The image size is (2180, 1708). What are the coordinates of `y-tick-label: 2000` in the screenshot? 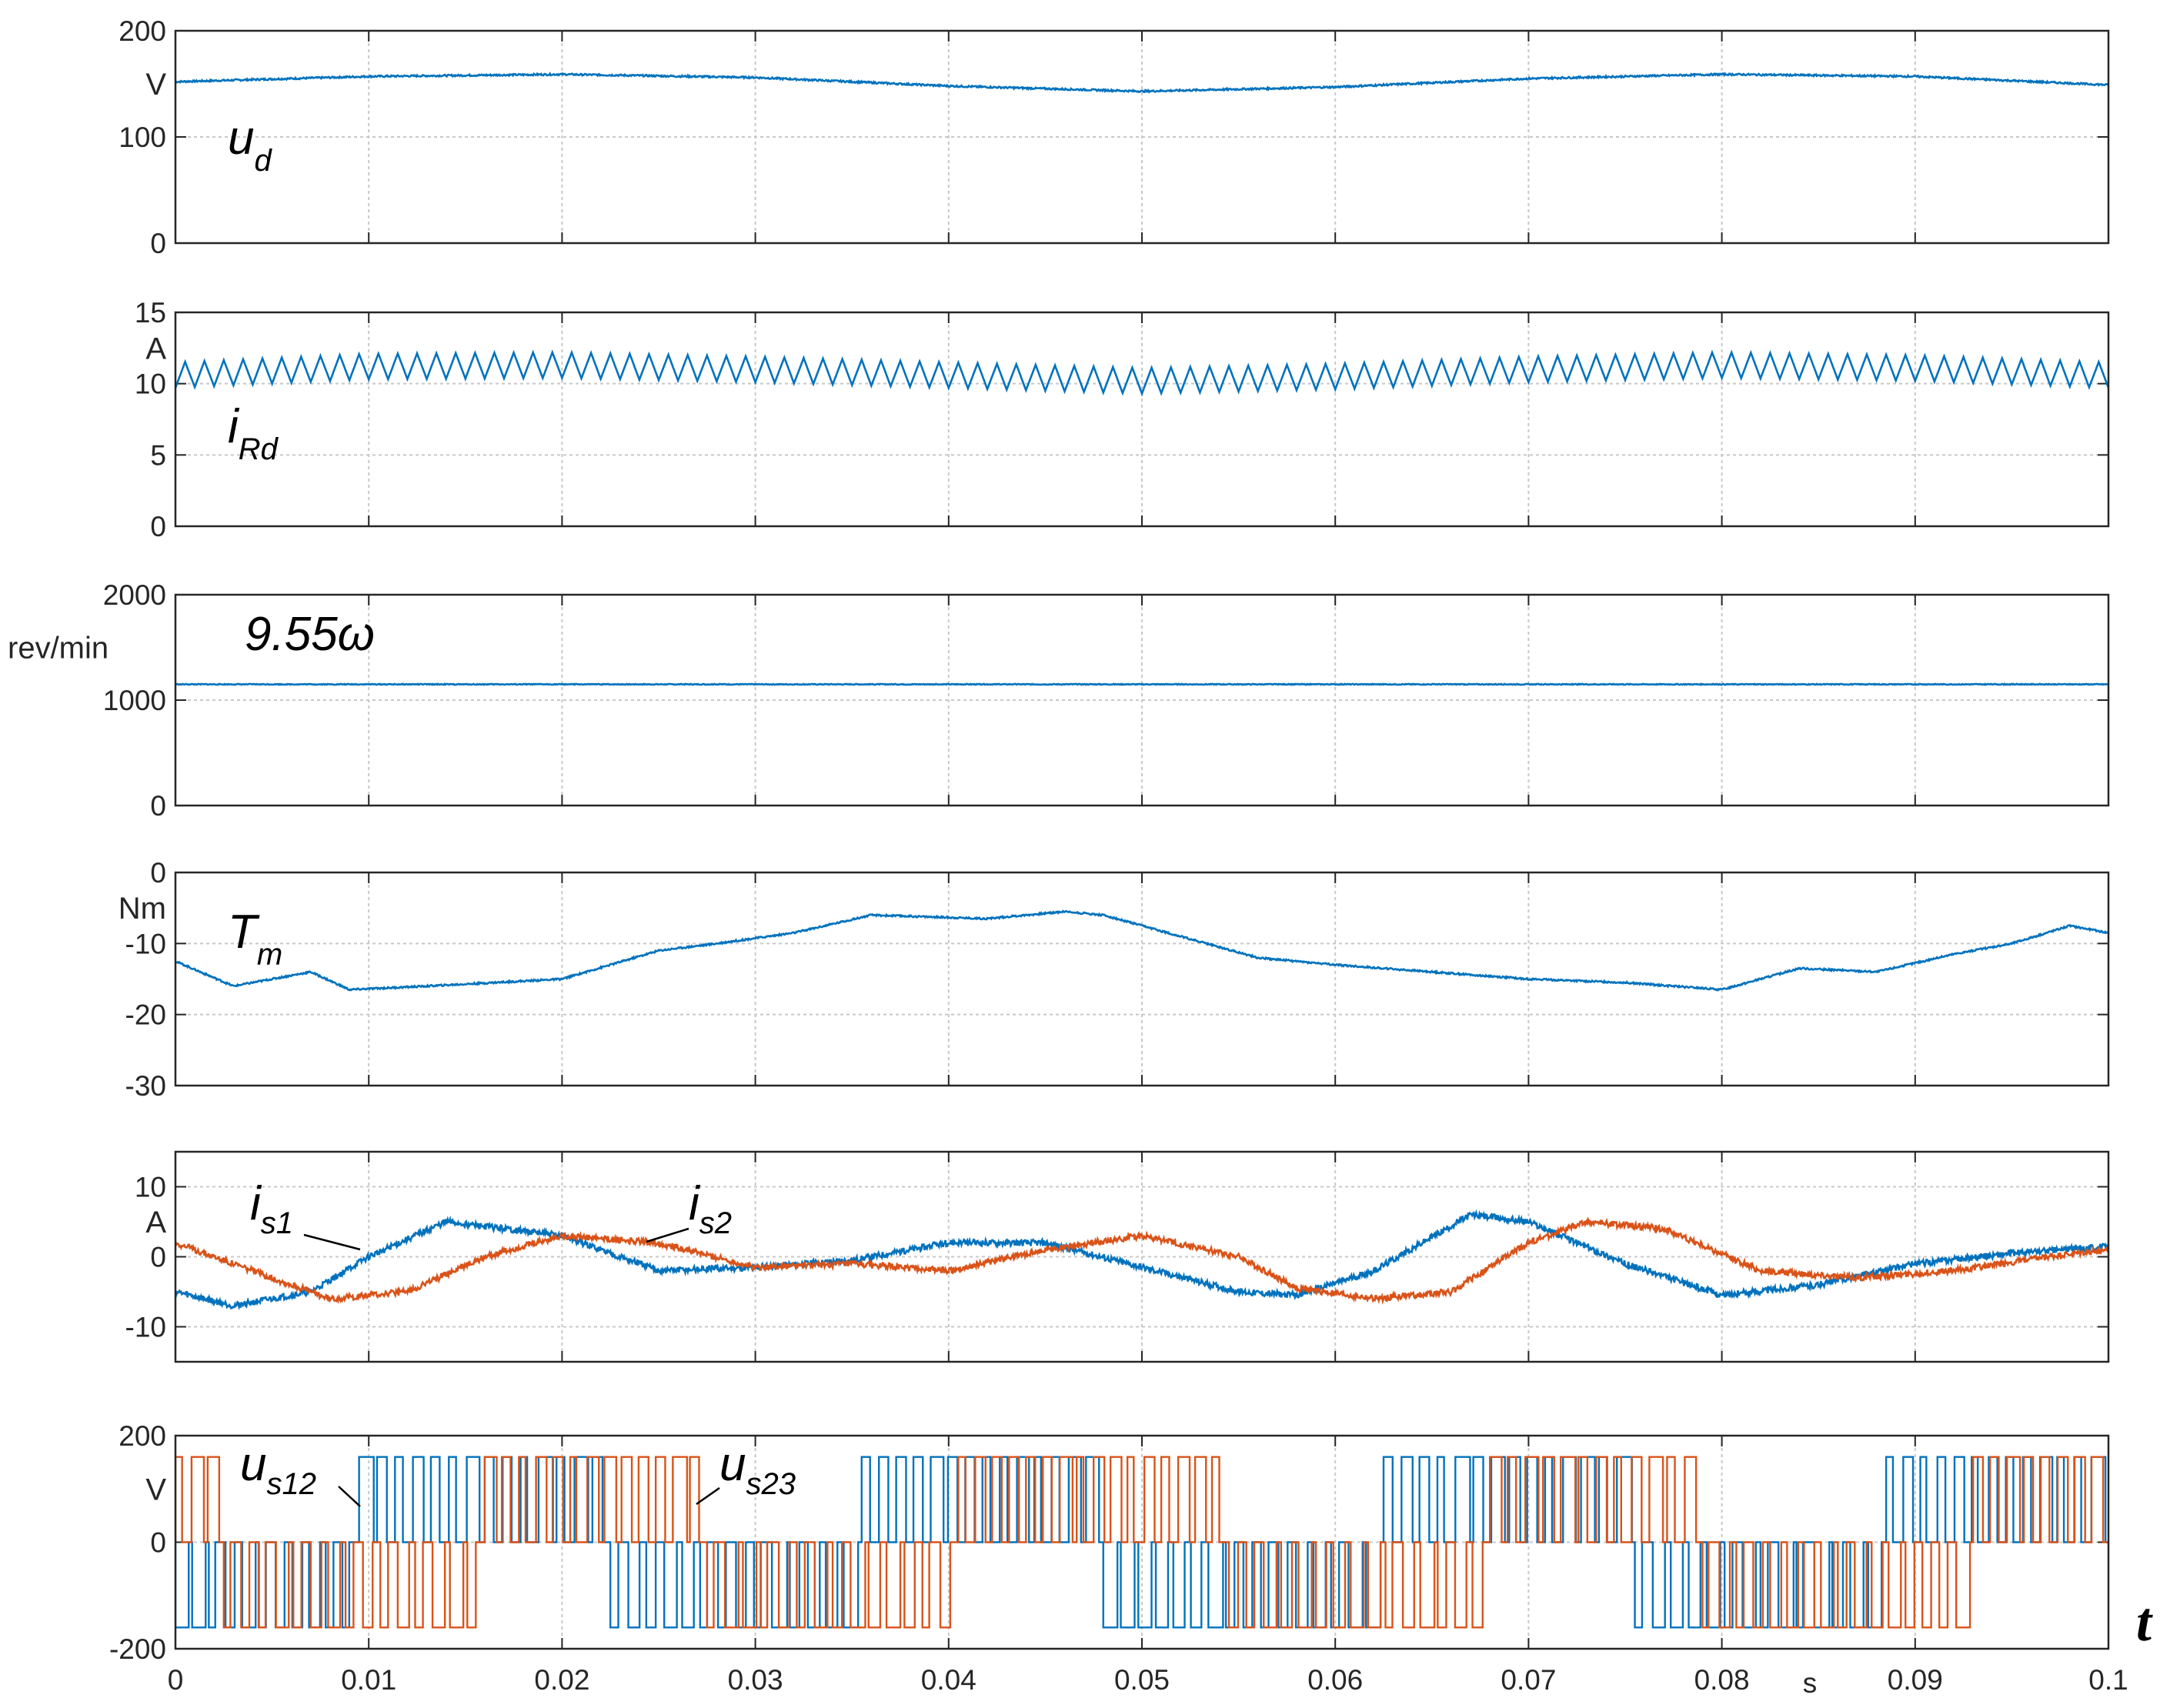 It's located at (134, 595).